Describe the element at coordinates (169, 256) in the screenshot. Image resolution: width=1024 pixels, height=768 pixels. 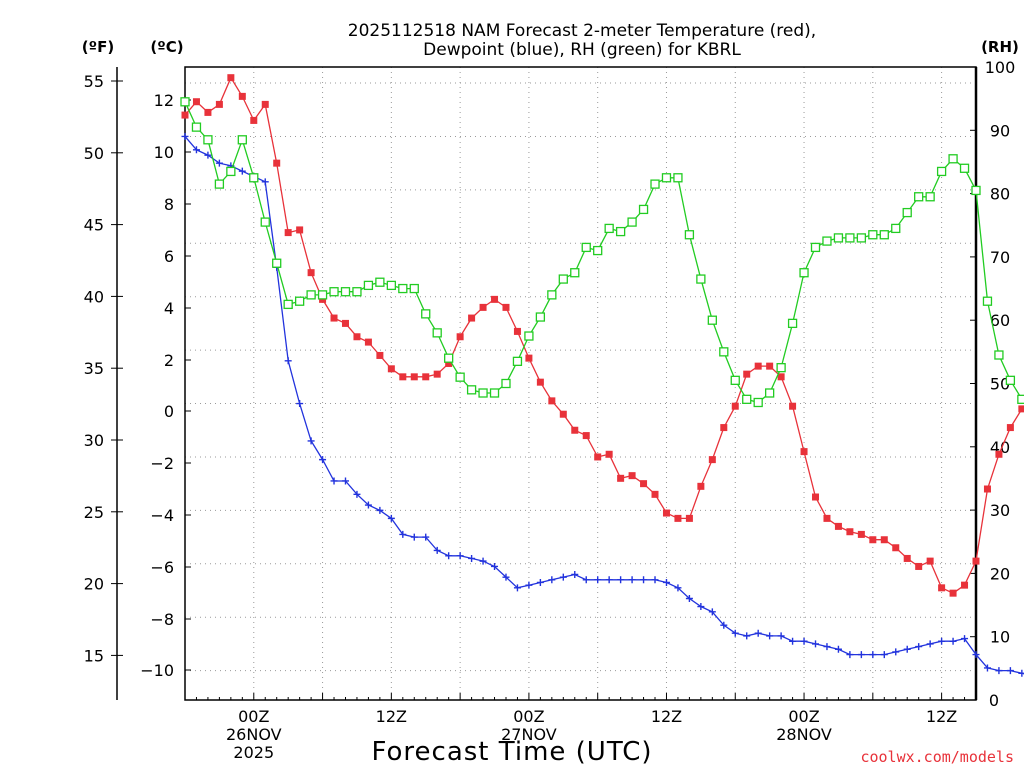
I see `svg-text: 6` at that location.